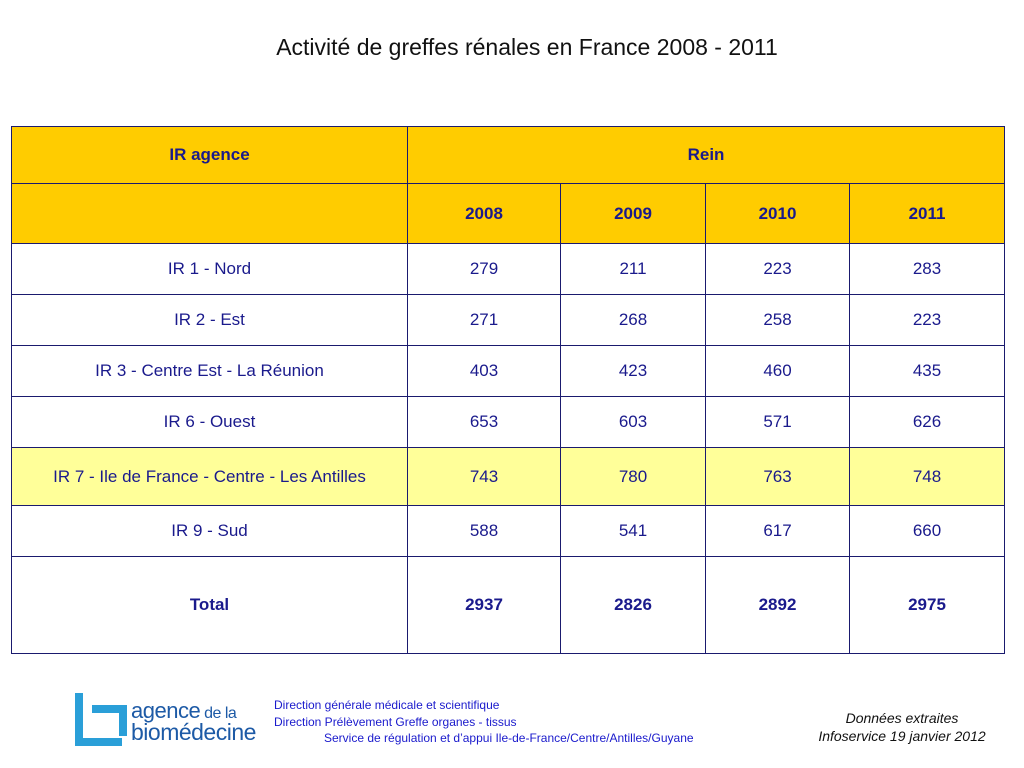 This screenshot has width=1024, height=768. Describe the element at coordinates (209, 531) in the screenshot. I see `row-label: IR 9 - Sud` at that location.